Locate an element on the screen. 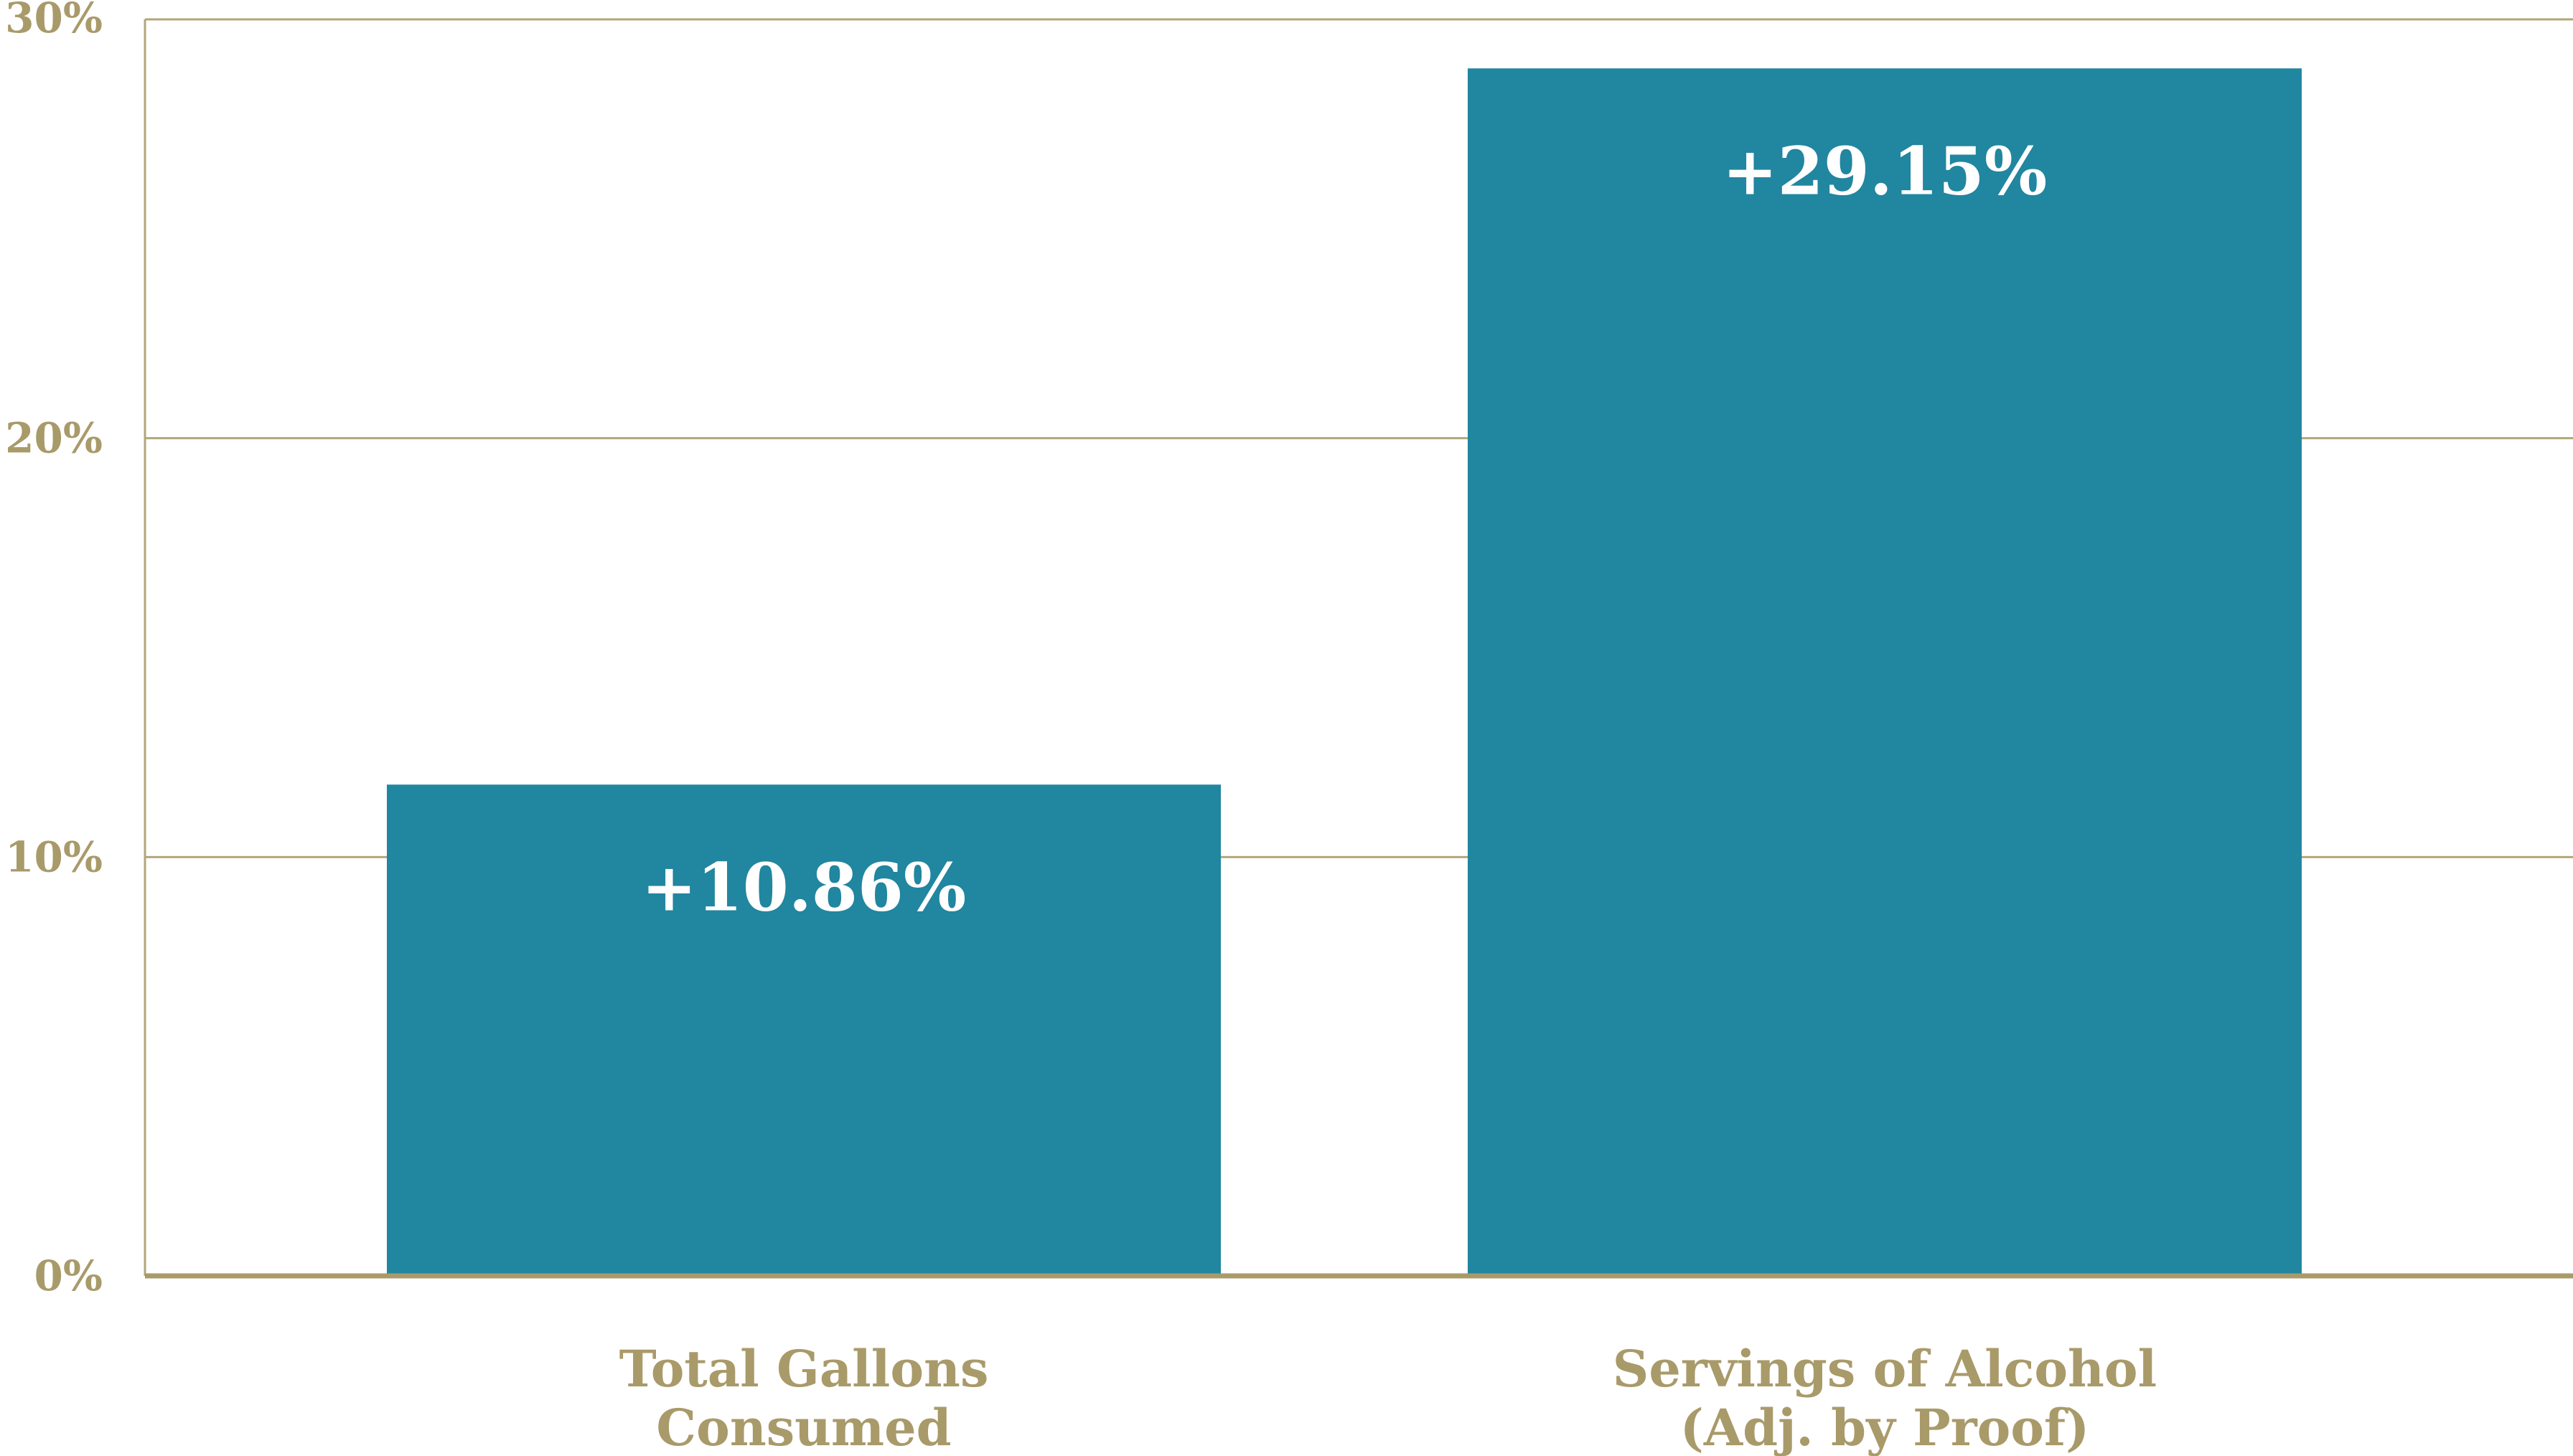  y-tick-label: 30% is located at coordinates (54, 21).